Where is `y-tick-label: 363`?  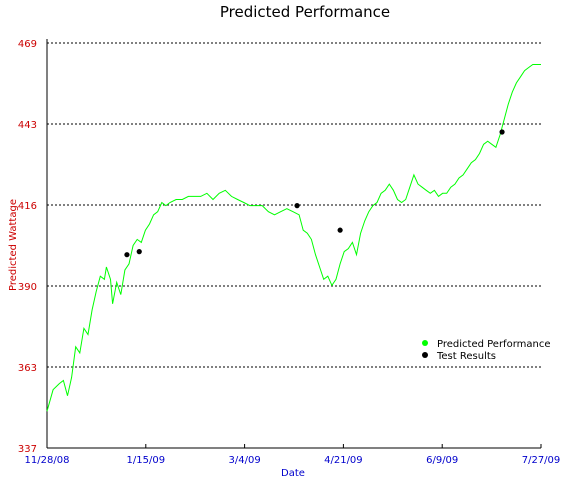
y-tick-label: 363 is located at coordinates (27, 368).